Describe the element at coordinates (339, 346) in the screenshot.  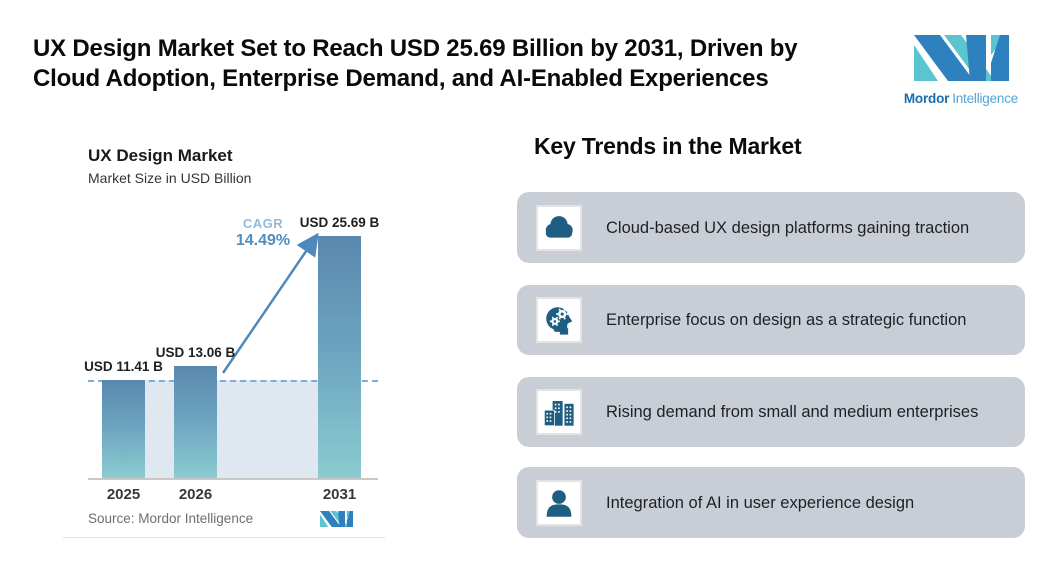
I see `bar-2031: USD 25.69 B` at that location.